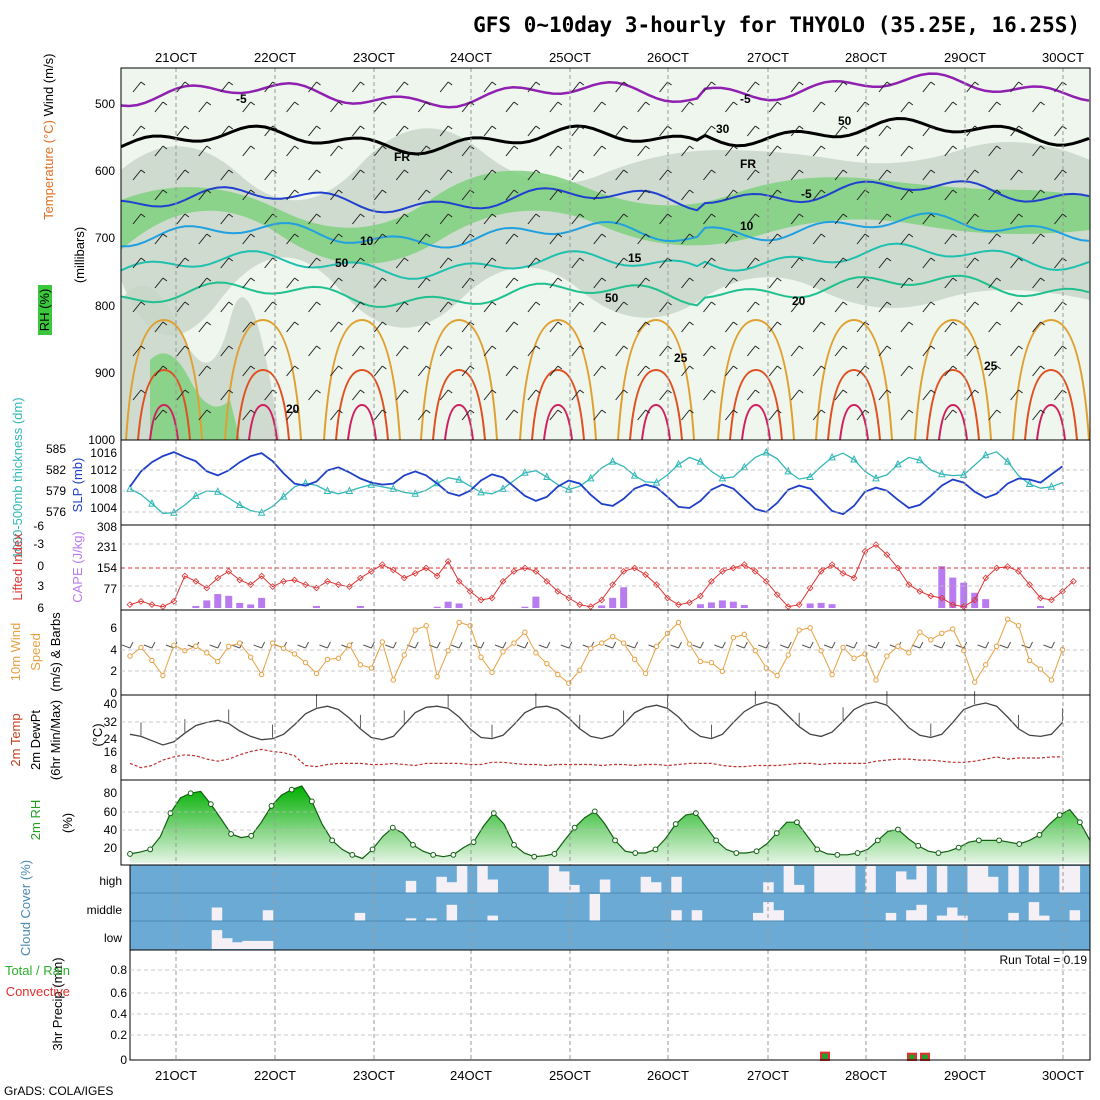 This screenshot has width=1100, height=1100. What do you see at coordinates (217, 939) in the screenshot?
I see `cloud-bar-low` at bounding box center [217, 939].